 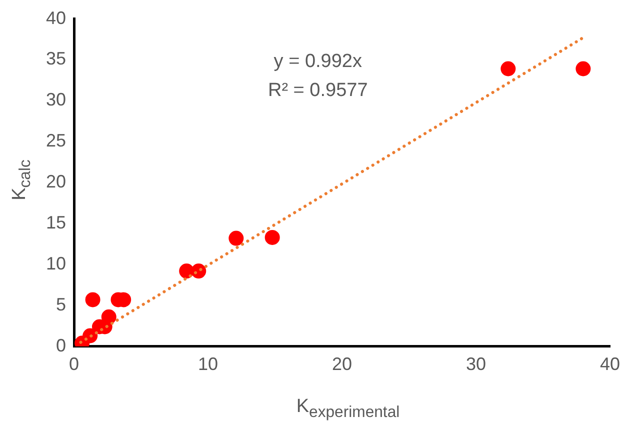 What do you see at coordinates (348, 409) in the screenshot?
I see `x-axis-title: K$_{experimental}$` at bounding box center [348, 409].